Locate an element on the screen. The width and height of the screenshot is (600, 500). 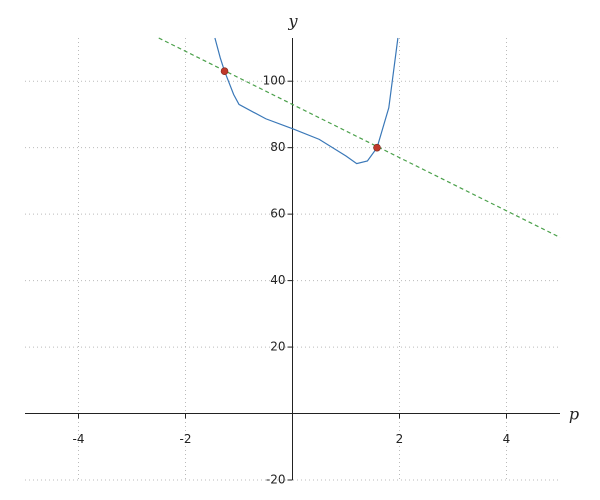
y-tick-label: 40 is located at coordinates (277, 280).